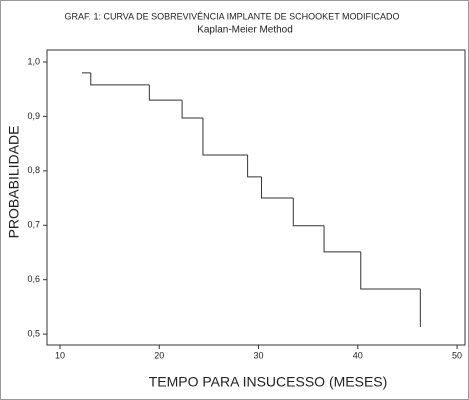 The width and height of the screenshot is (469, 400). I want to click on y-tick-label: 0,7, so click(33, 225).